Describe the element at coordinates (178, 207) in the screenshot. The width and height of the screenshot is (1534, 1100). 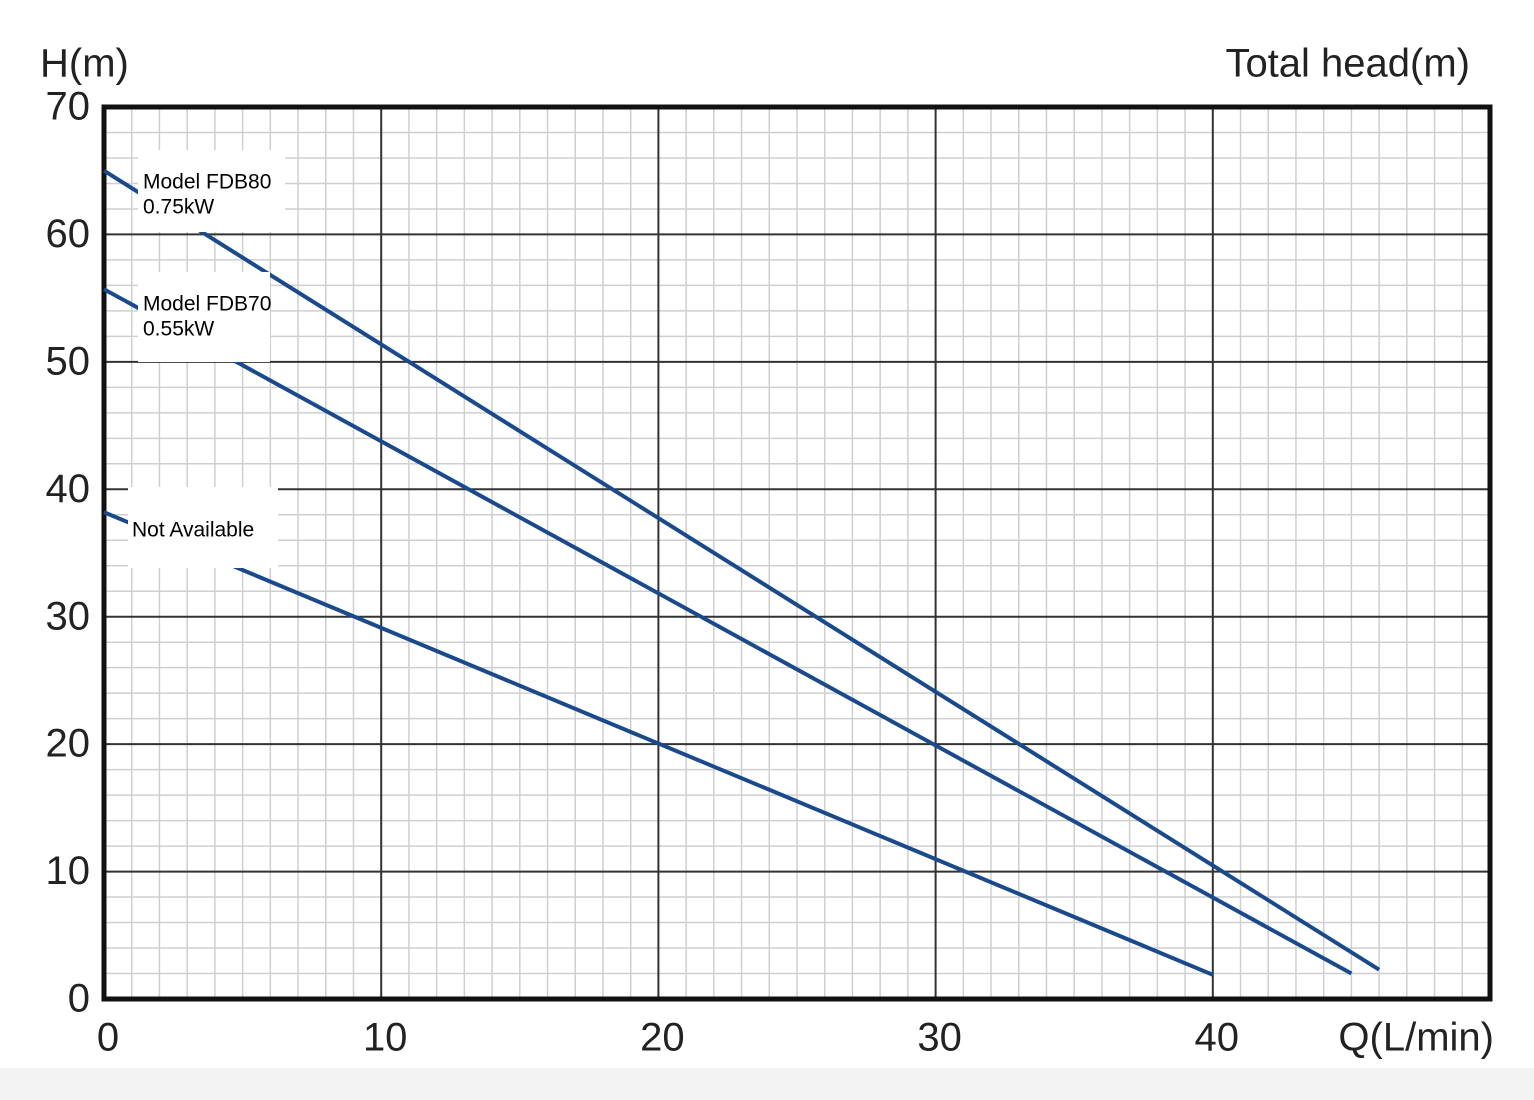
I see `series-power: 0.75kW` at that location.